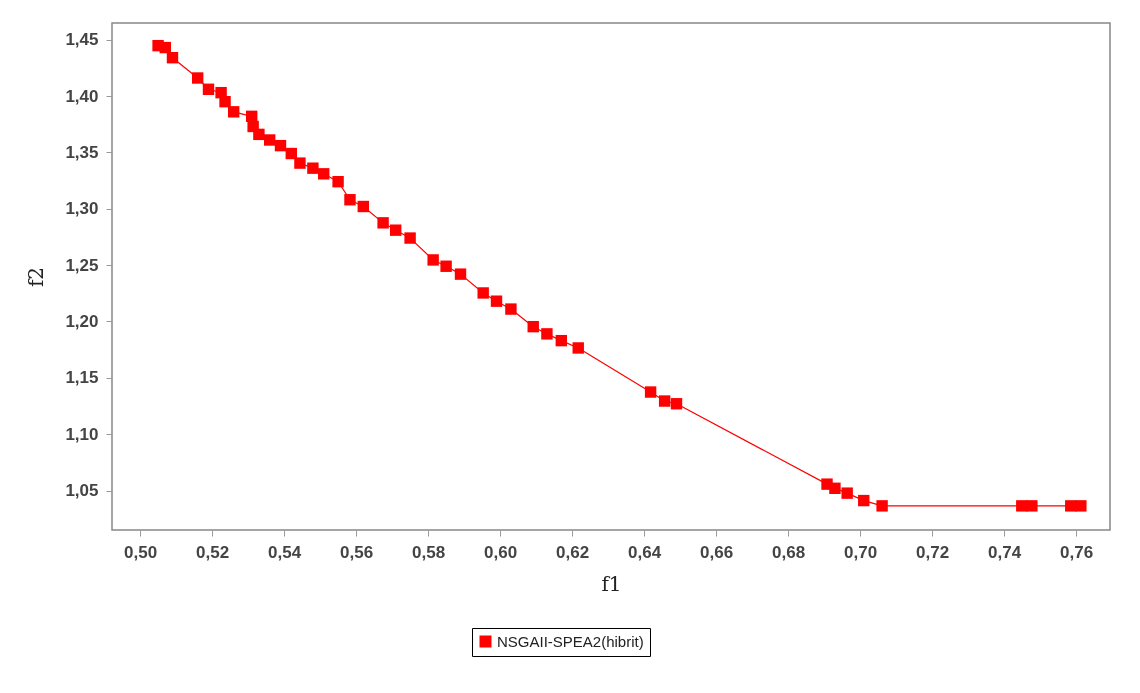  Describe the element at coordinates (82, 96) in the screenshot. I see `y-tick-label: 1,40` at that location.